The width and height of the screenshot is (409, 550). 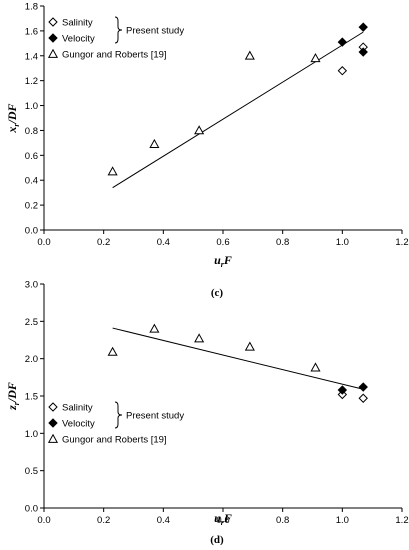 I want to click on y-tick-label: 2.5, so click(x=31, y=322).